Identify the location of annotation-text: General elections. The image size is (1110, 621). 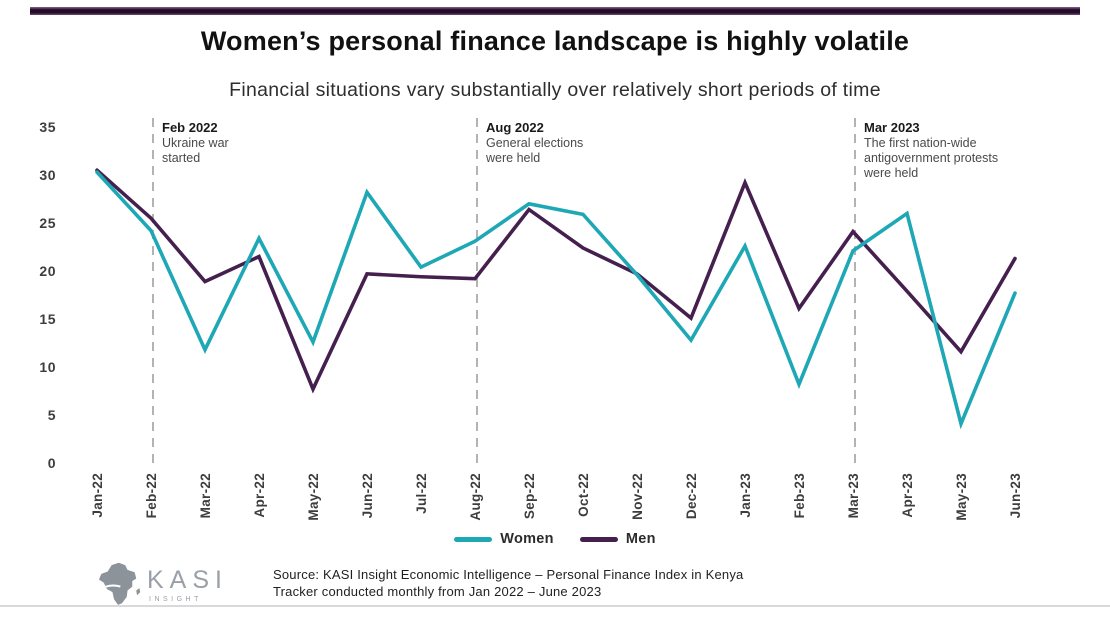
(534, 143).